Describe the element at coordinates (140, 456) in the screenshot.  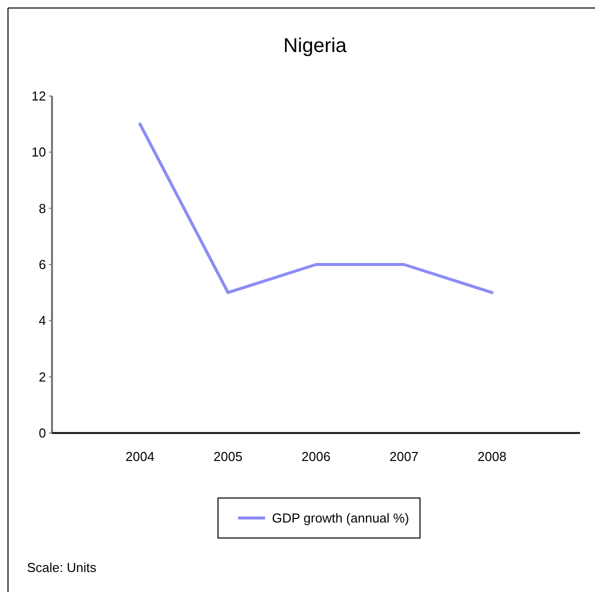
I see `x-tick-label: 2004` at that location.